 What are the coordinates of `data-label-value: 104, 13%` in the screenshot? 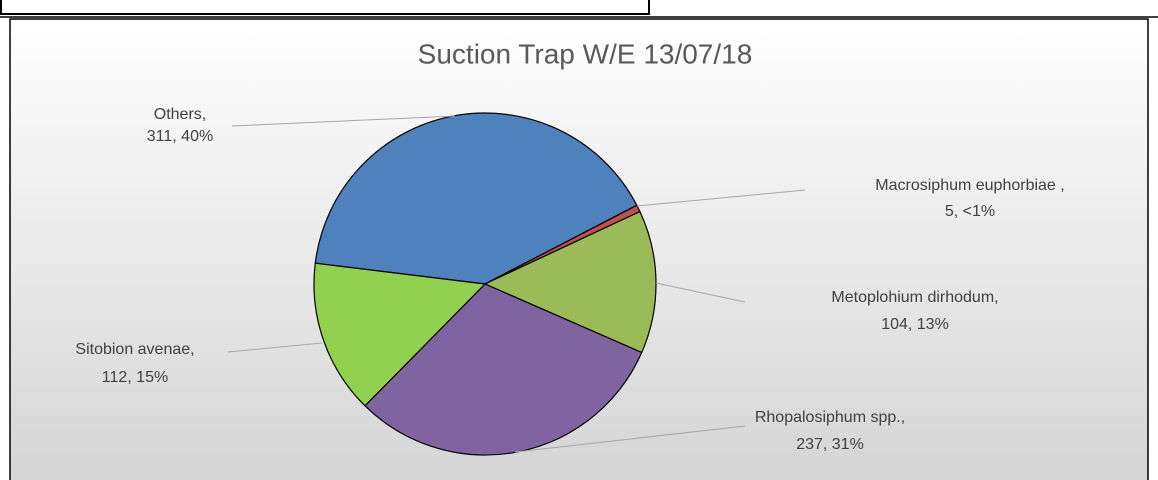 It's located at (915, 324).